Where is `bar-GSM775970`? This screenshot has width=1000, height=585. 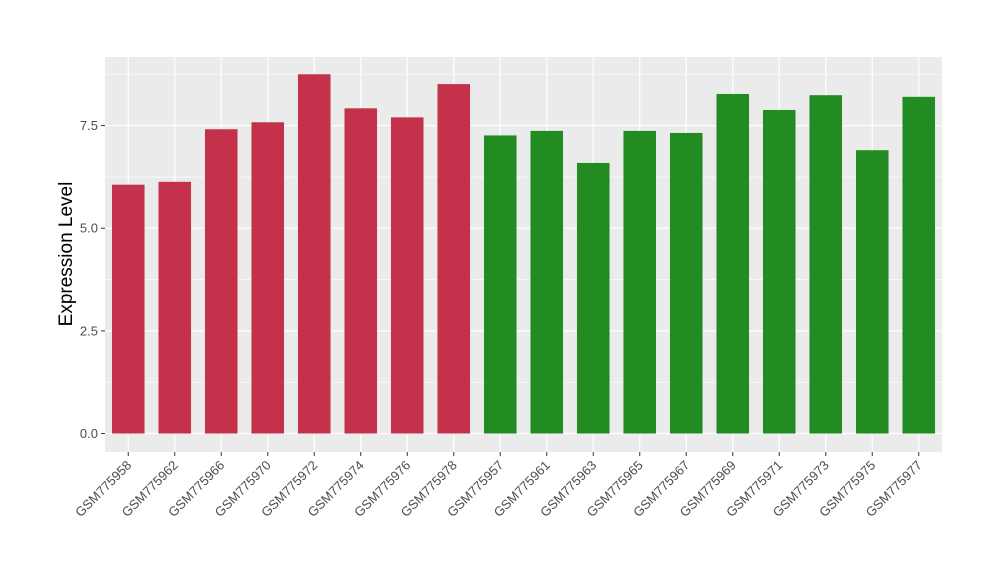
bar-GSM775970 is located at coordinates (268, 278).